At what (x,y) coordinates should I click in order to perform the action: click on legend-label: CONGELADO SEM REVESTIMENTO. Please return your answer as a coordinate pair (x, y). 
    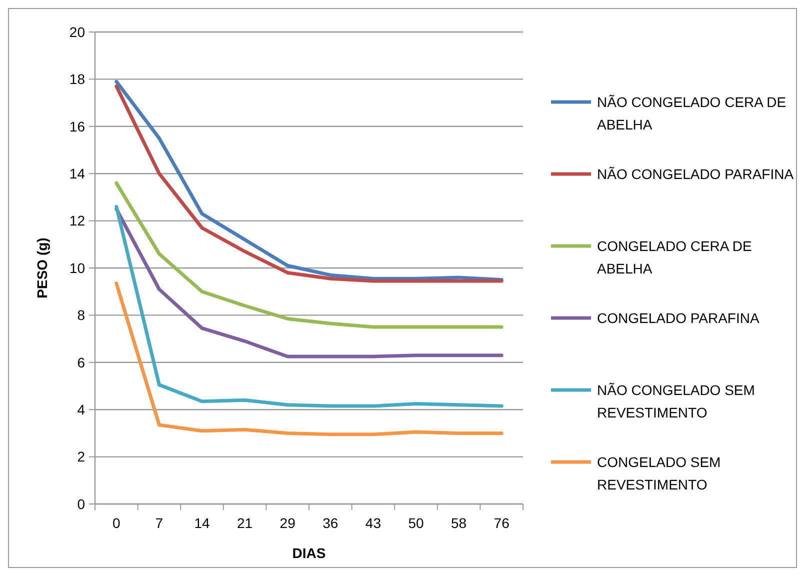
    Looking at the image, I should click on (659, 473).